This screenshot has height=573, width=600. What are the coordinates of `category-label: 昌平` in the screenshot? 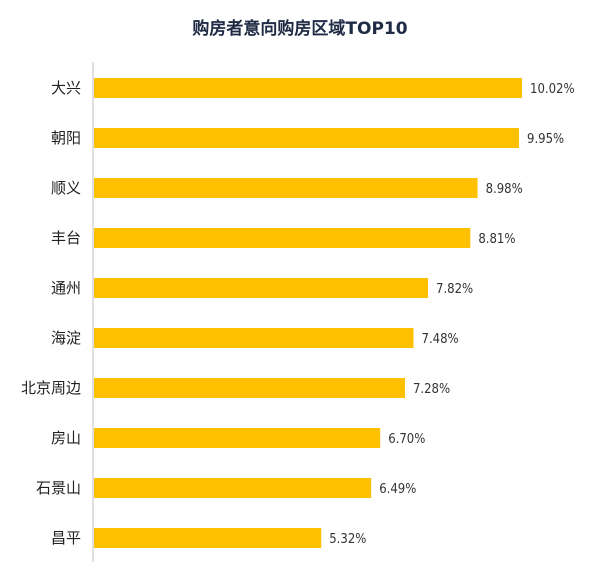 It's located at (66, 538).